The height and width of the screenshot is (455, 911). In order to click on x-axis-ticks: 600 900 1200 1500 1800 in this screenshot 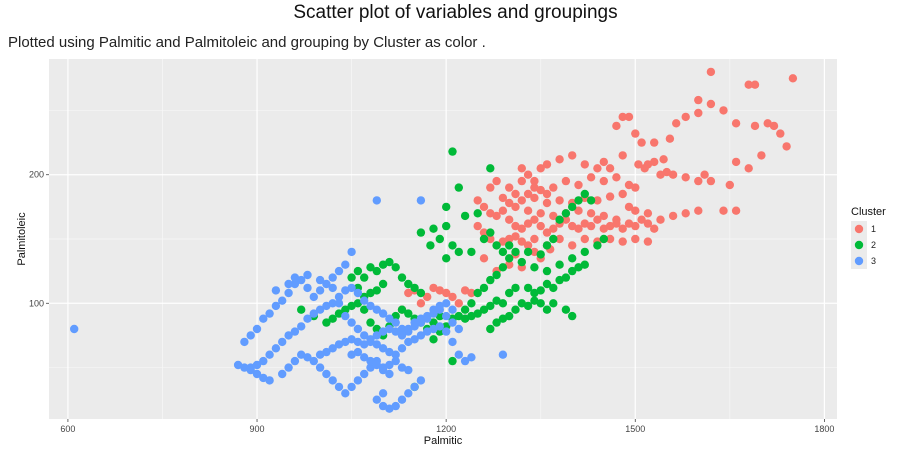, I will do `click(447, 426)`.